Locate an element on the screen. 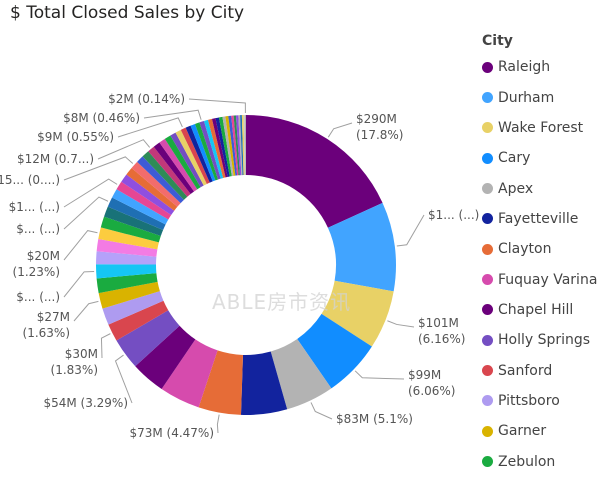 This screenshot has width=604, height=479. watermark: ABLE房市资讯 is located at coordinates (282, 302).